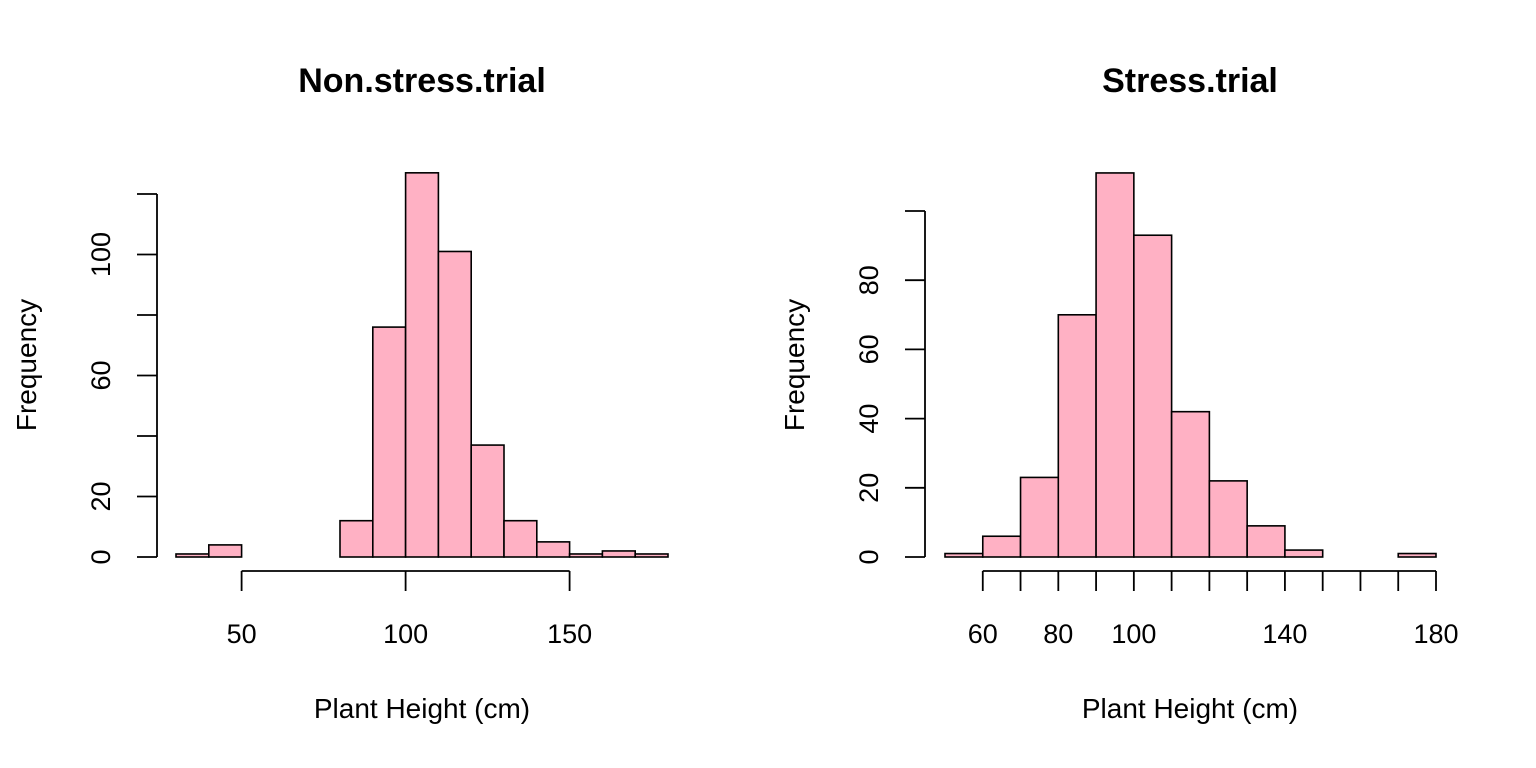 This screenshot has height=768, width=1536. What do you see at coordinates (1435, 634) in the screenshot?
I see `x-tick-label: 180` at bounding box center [1435, 634].